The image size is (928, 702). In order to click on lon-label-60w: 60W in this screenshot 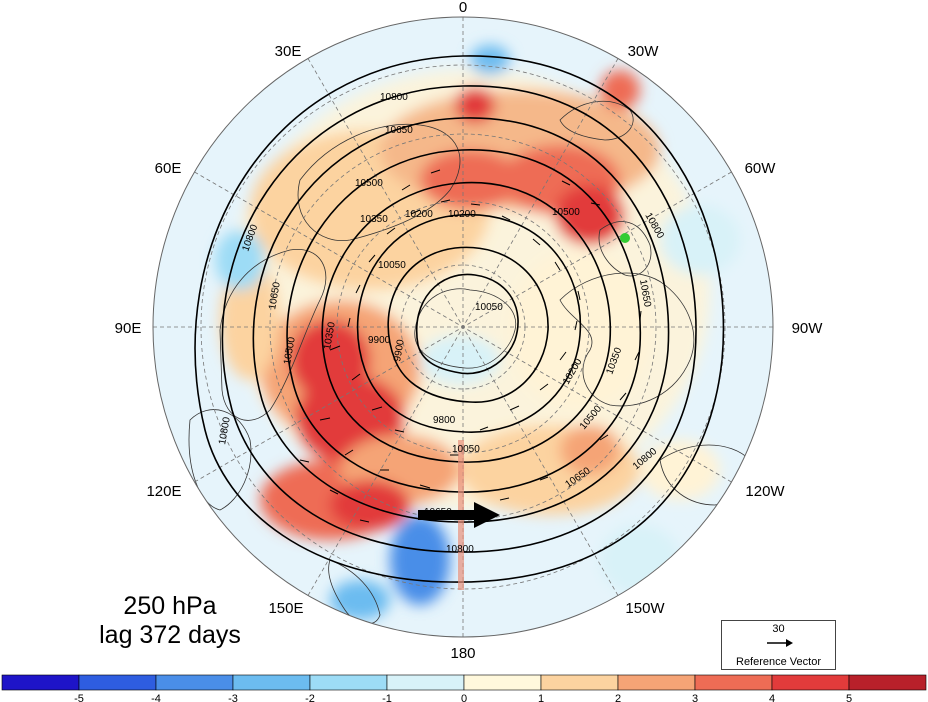, I will do `click(761, 168)`.